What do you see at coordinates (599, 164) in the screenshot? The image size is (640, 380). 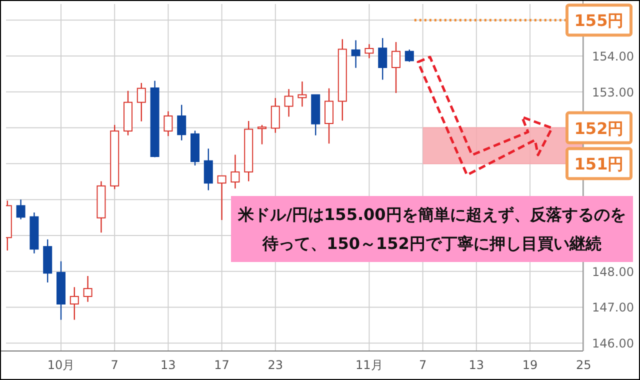 I see `ref-line-label: 151円` at bounding box center [599, 164].